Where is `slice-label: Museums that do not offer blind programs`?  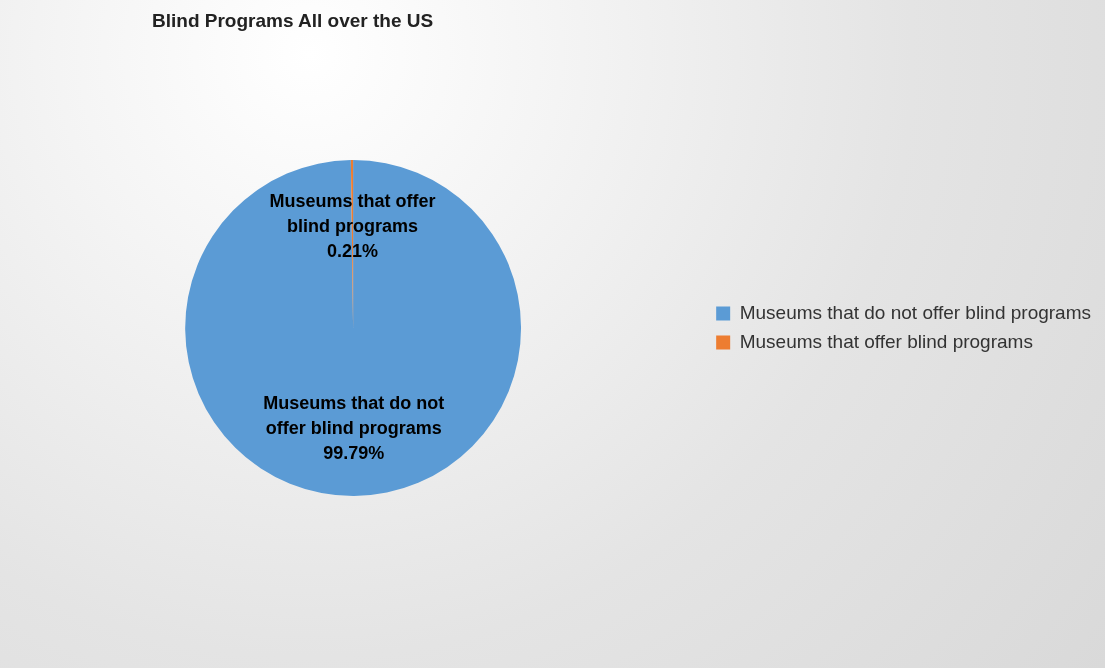 slice-label: Museums that do not offer blind programs is located at coordinates (354, 415).